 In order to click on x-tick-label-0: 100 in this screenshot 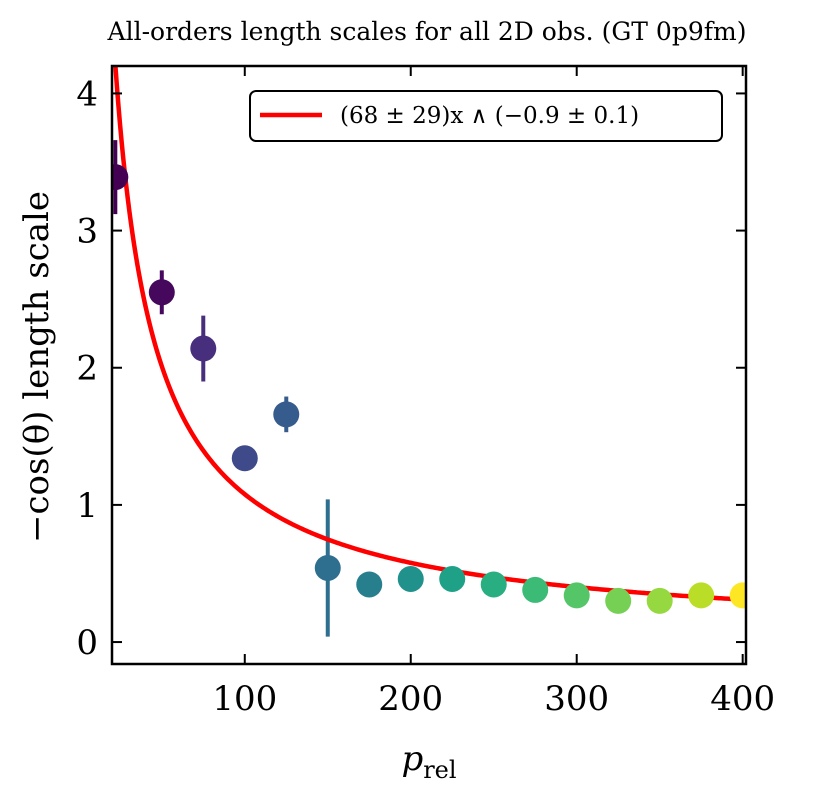, I will do `click(244, 699)`.